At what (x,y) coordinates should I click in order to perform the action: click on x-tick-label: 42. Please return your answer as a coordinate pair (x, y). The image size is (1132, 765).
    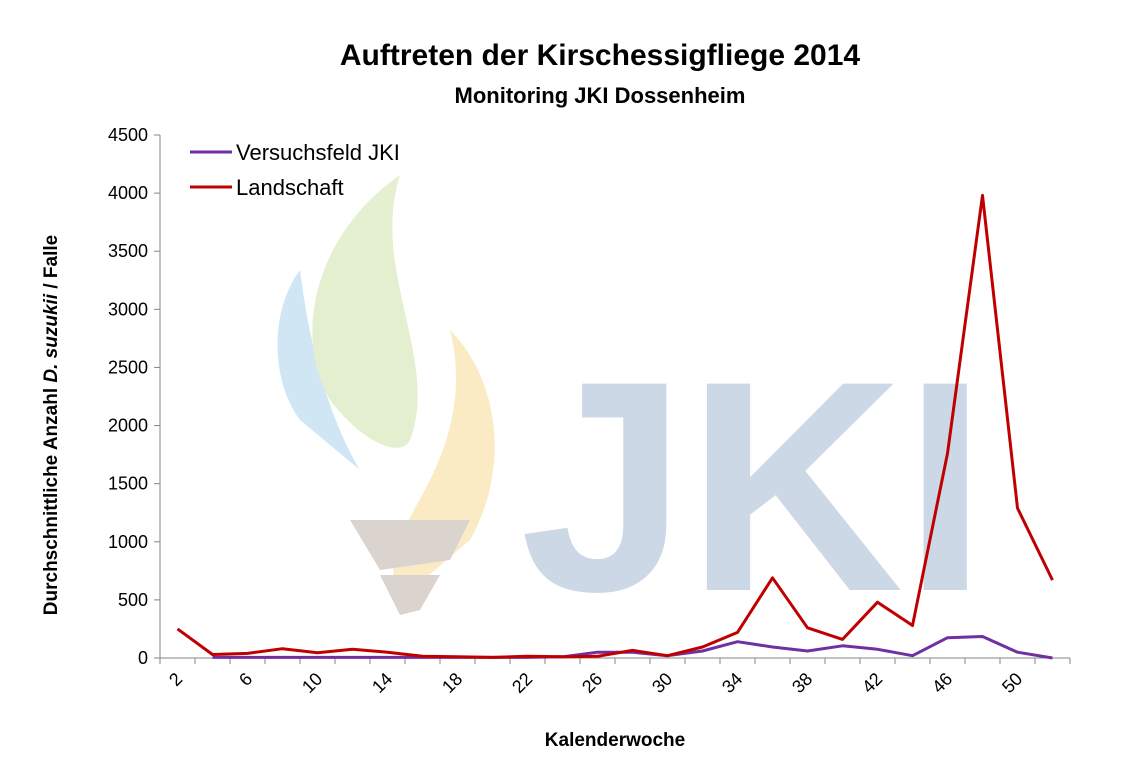
    Looking at the image, I should click on (872, 683).